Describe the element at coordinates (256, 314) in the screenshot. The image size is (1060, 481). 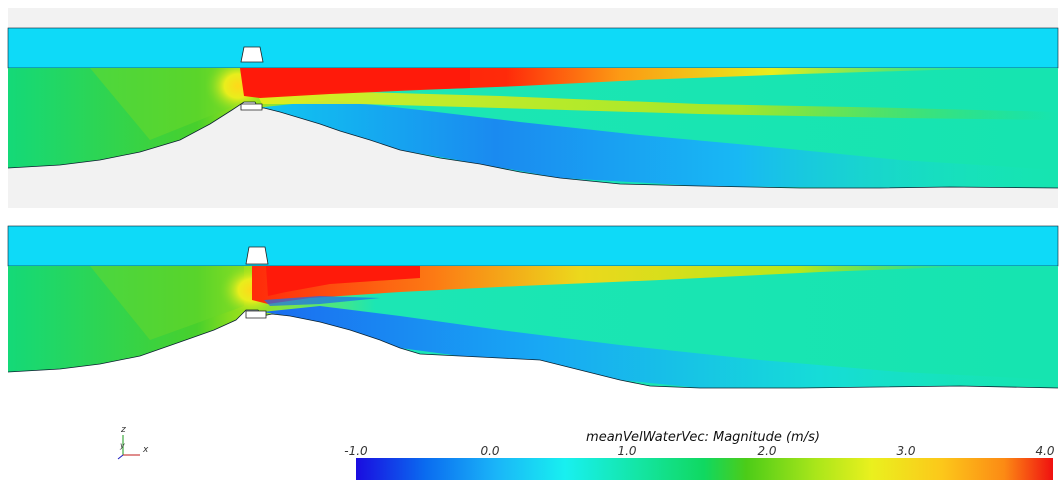
I see `bottom-sill-structure` at that location.